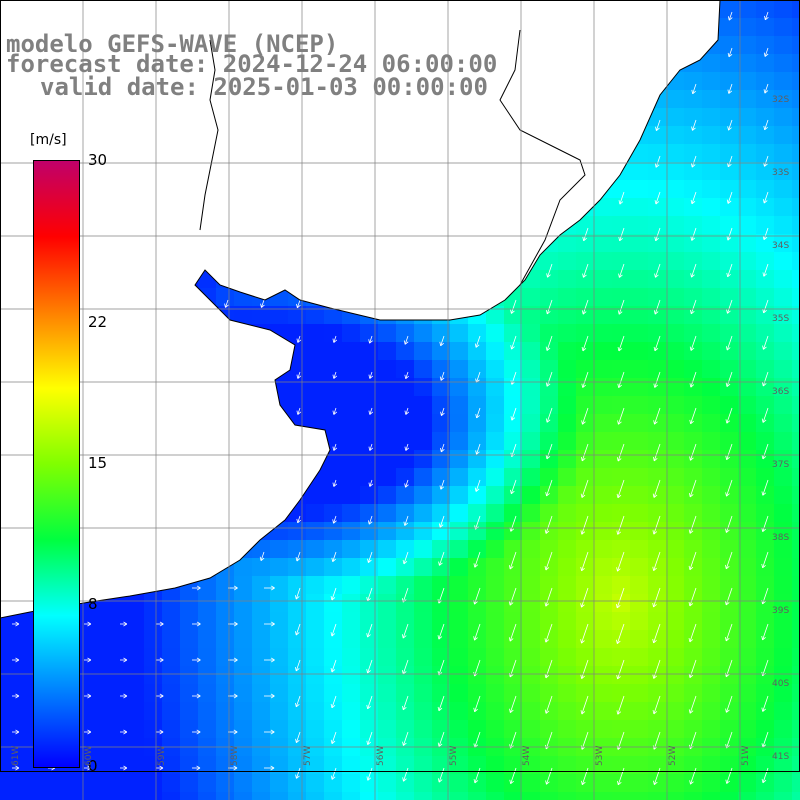  Describe the element at coordinates (454, 755) in the screenshot. I see `lon-label: 55W` at that location.